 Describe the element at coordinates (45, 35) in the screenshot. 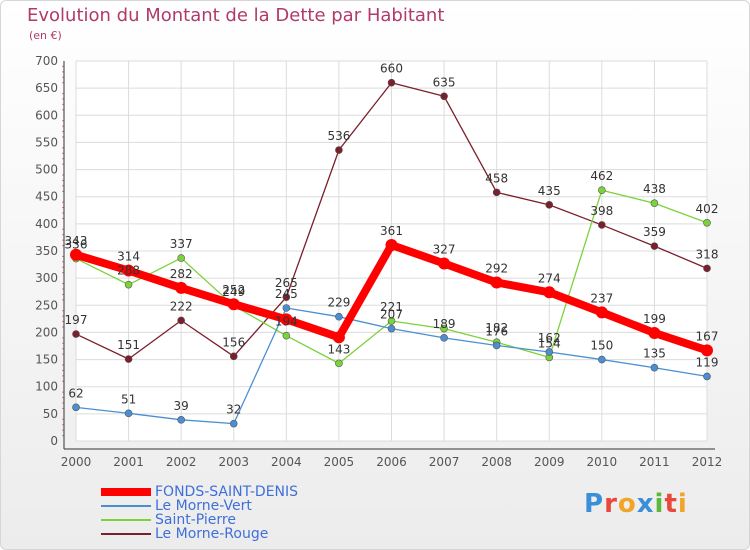

I see `chart-unit: (en €)` at that location.